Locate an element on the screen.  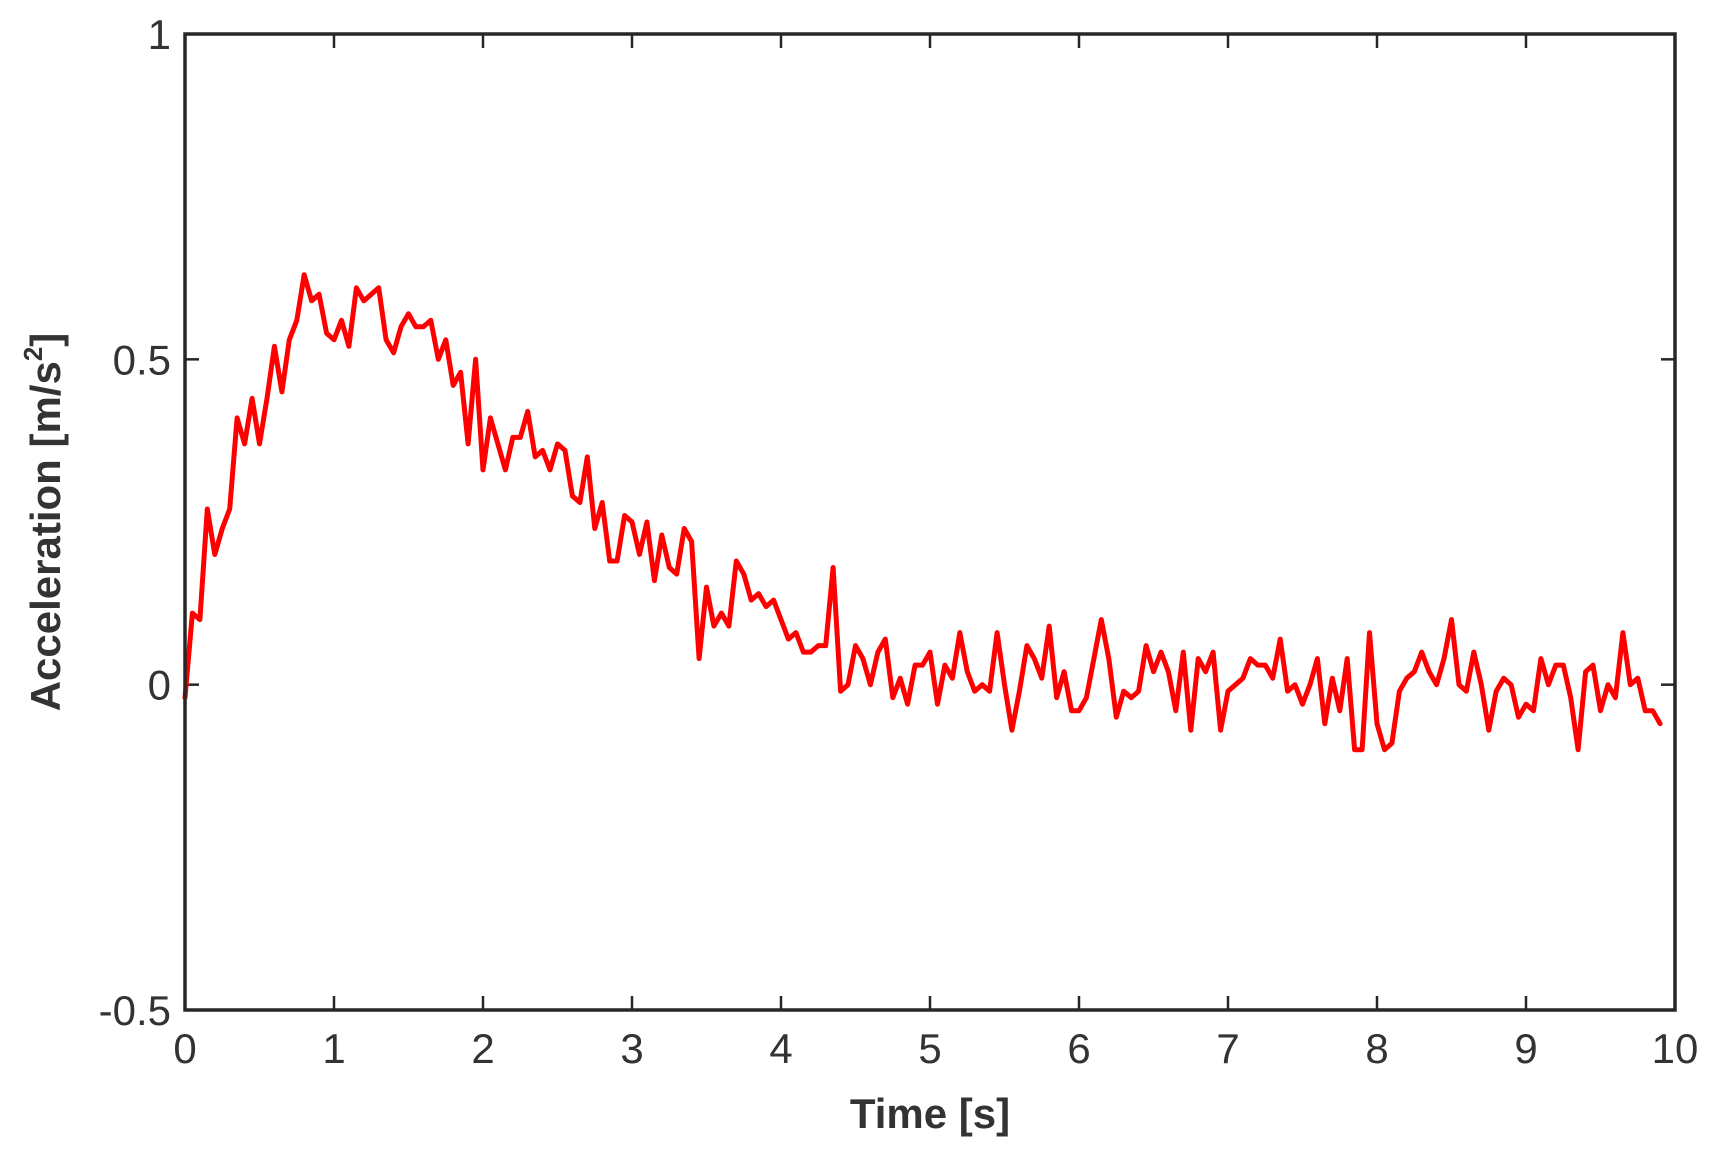
y-axis-title: Acceleration [m/s2] is located at coordinates (43, 522).